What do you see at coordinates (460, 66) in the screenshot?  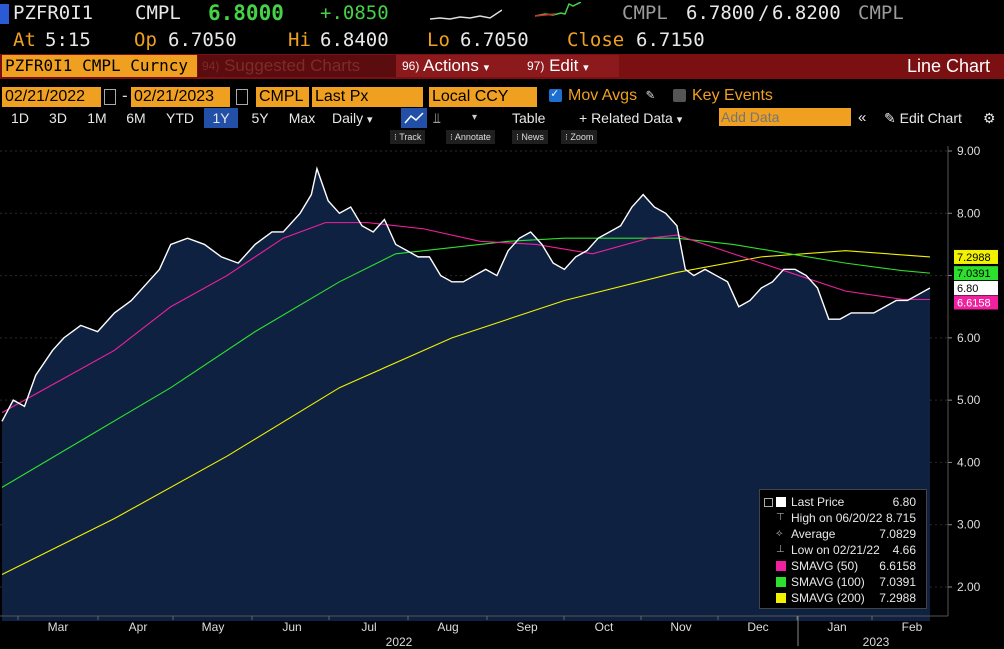 I see `actions-menu-button: 96) Actions ▾` at bounding box center [460, 66].